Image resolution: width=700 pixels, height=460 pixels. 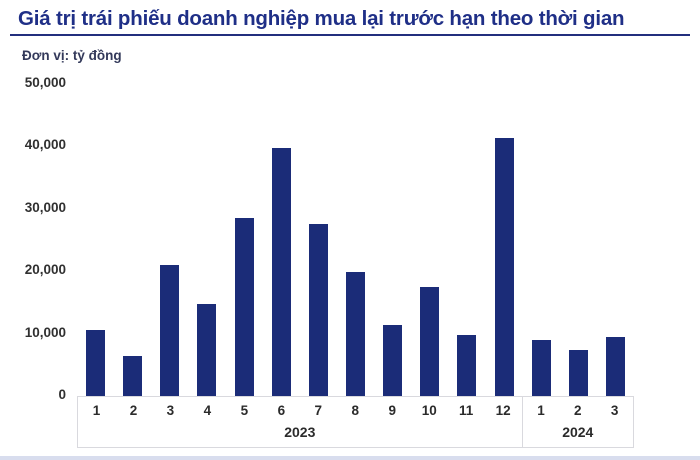 I want to click on month-label-2023-1: 1, so click(x=96, y=410).